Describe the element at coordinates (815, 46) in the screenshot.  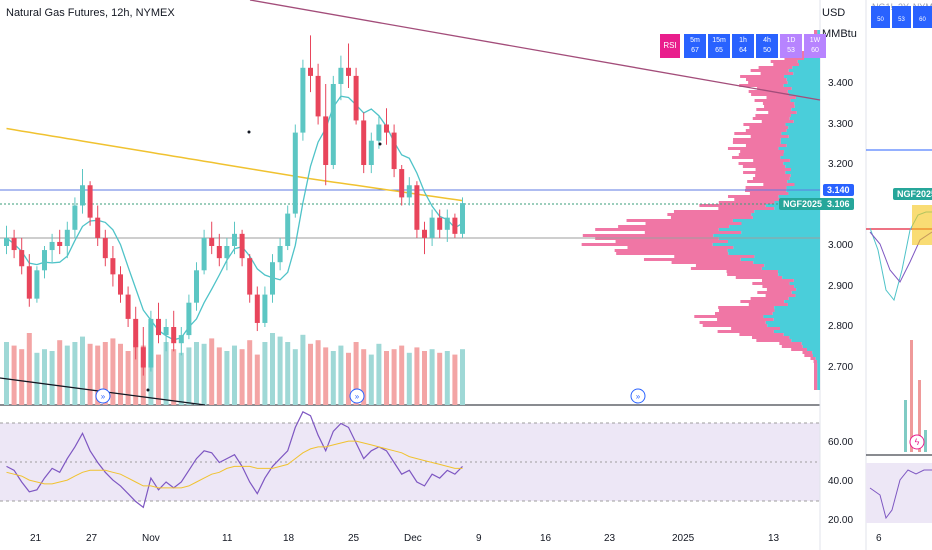
I see `timeframe-tag-1w: 1W 60` at that location.